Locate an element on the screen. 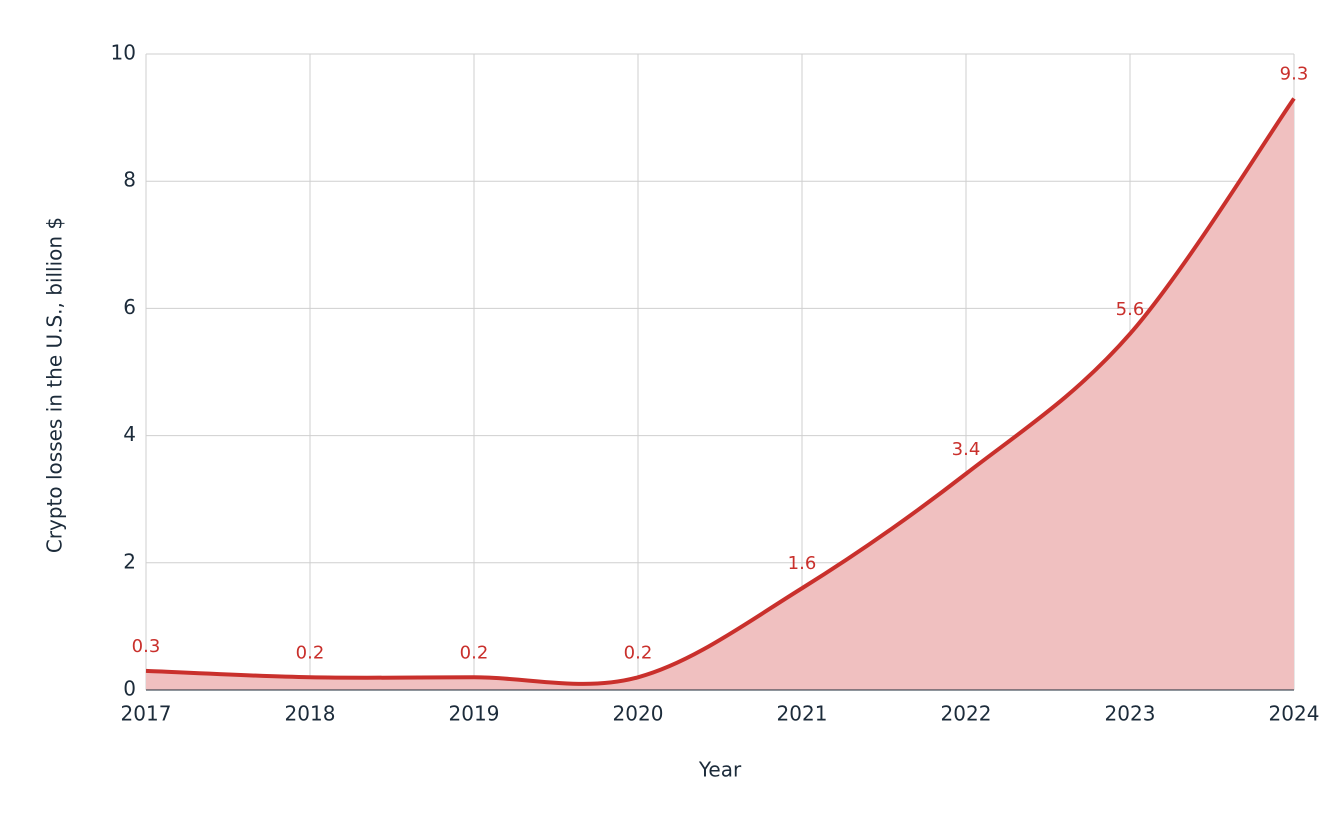  value-label: 5.6 is located at coordinates (1130, 309).